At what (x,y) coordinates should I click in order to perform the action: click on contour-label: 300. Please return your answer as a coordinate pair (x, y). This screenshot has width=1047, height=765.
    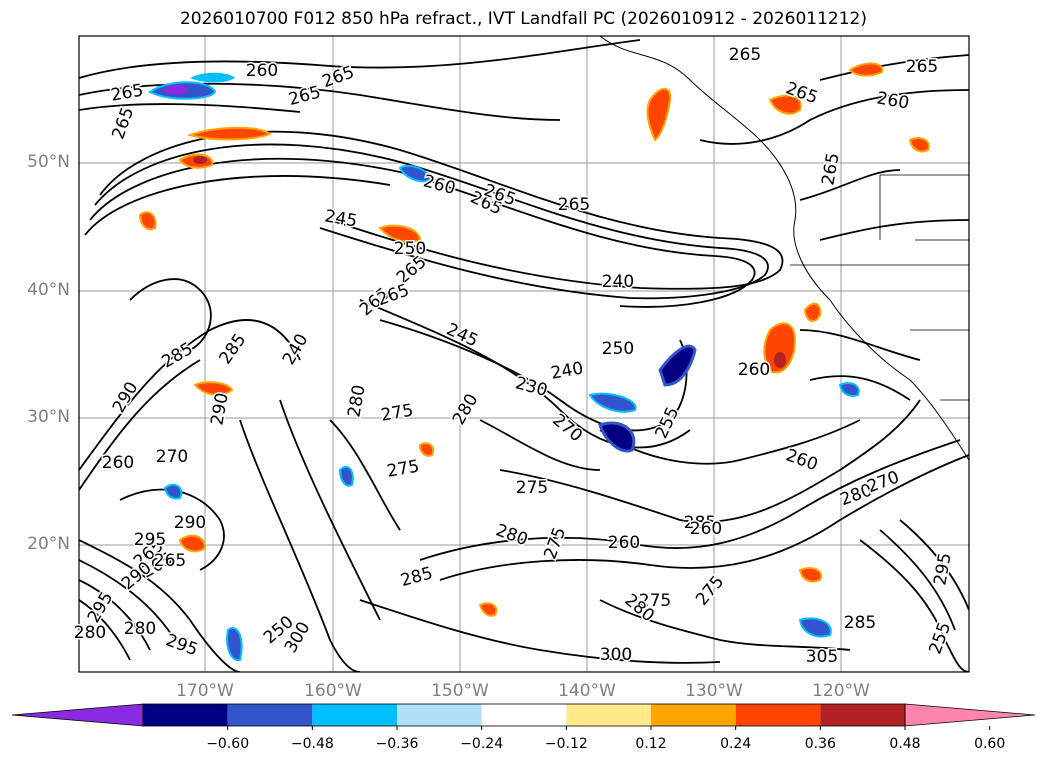
    Looking at the image, I should click on (616, 655).